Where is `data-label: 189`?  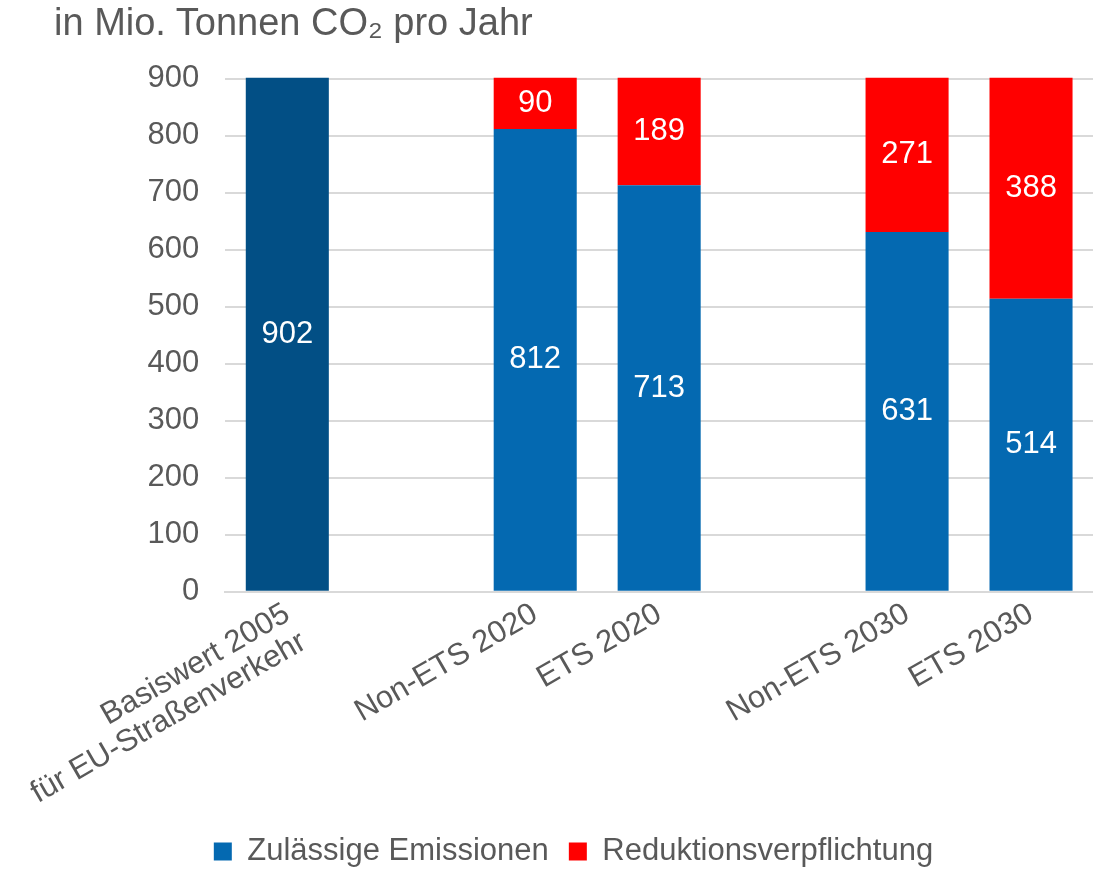 data-label: 189 is located at coordinates (659, 130).